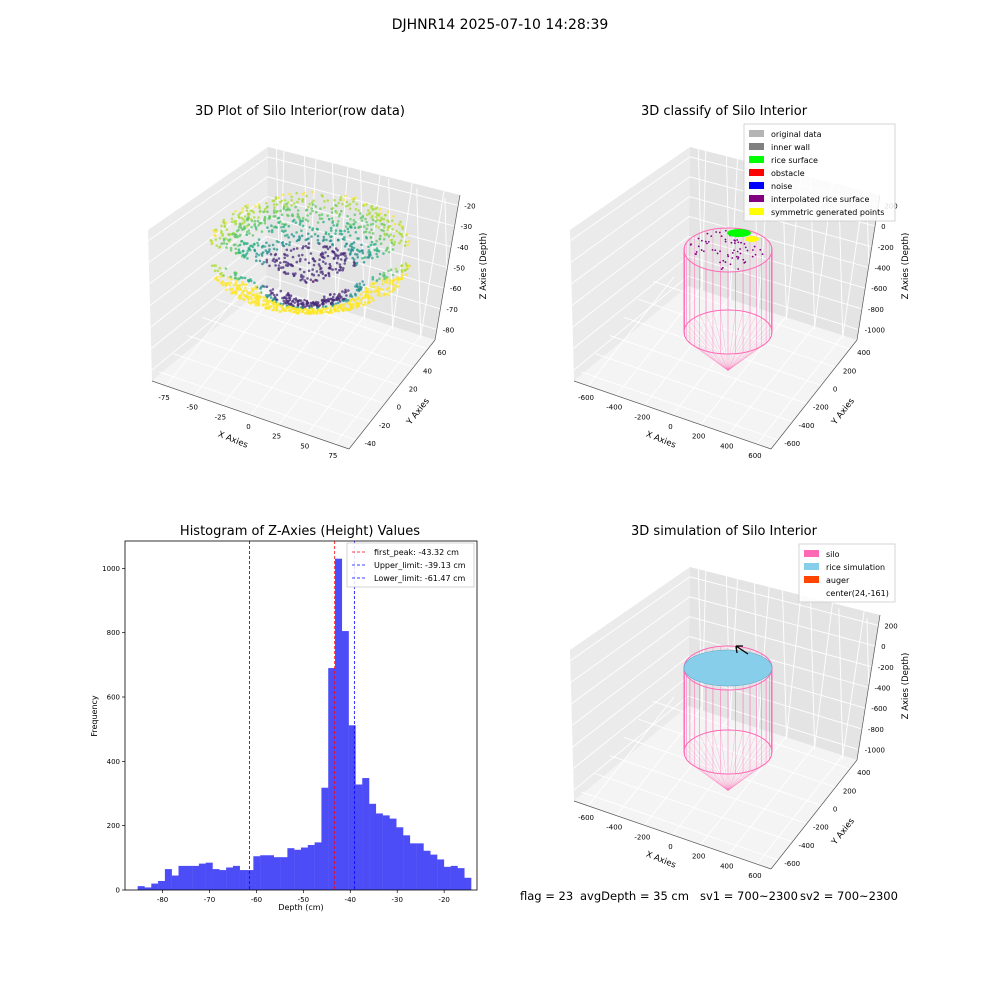  What do you see at coordinates (614, 408) in the screenshot?
I see `classify-x-tick: -400` at bounding box center [614, 408].